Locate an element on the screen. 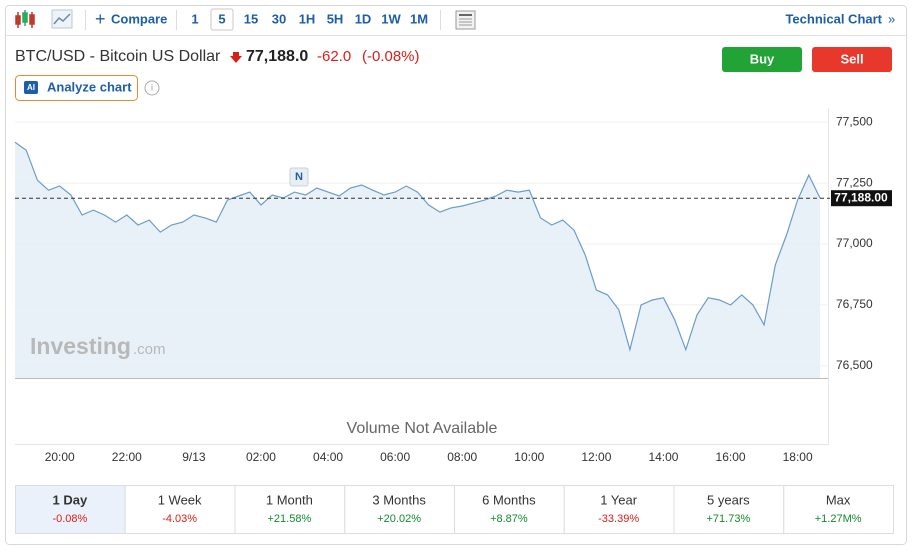 Image resolution: width=912 pixels, height=549 pixels. area-icon is located at coordinates (62, 19).